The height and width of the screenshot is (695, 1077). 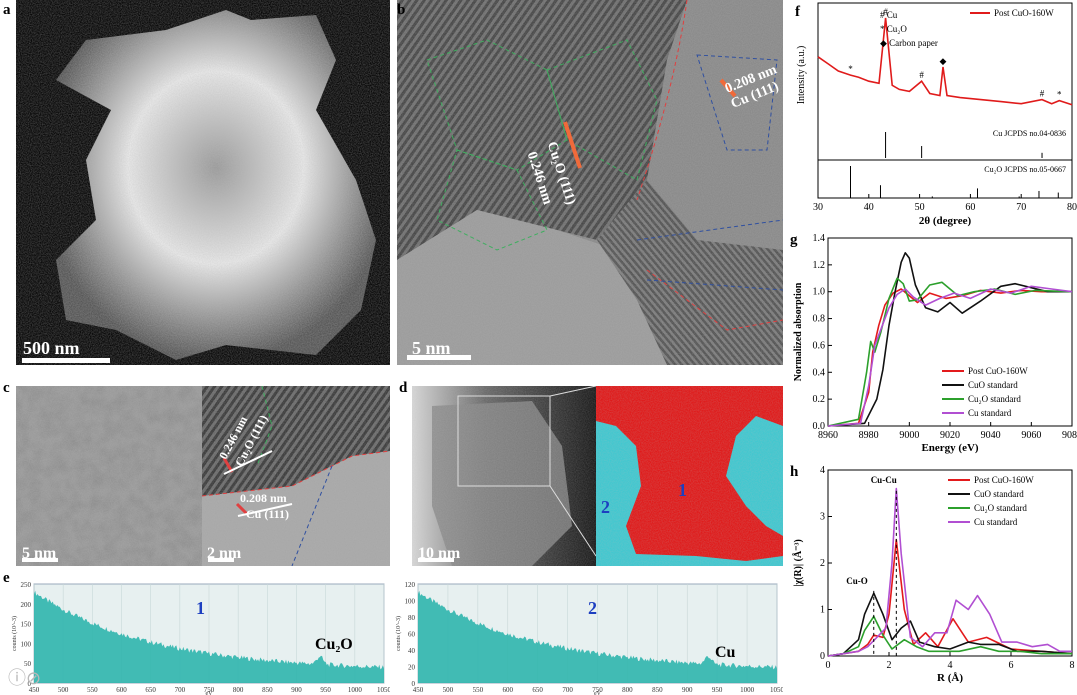 What do you see at coordinates (40, 560) in the screenshot?
I see `scale-bar-c1-line` at bounding box center [40, 560].